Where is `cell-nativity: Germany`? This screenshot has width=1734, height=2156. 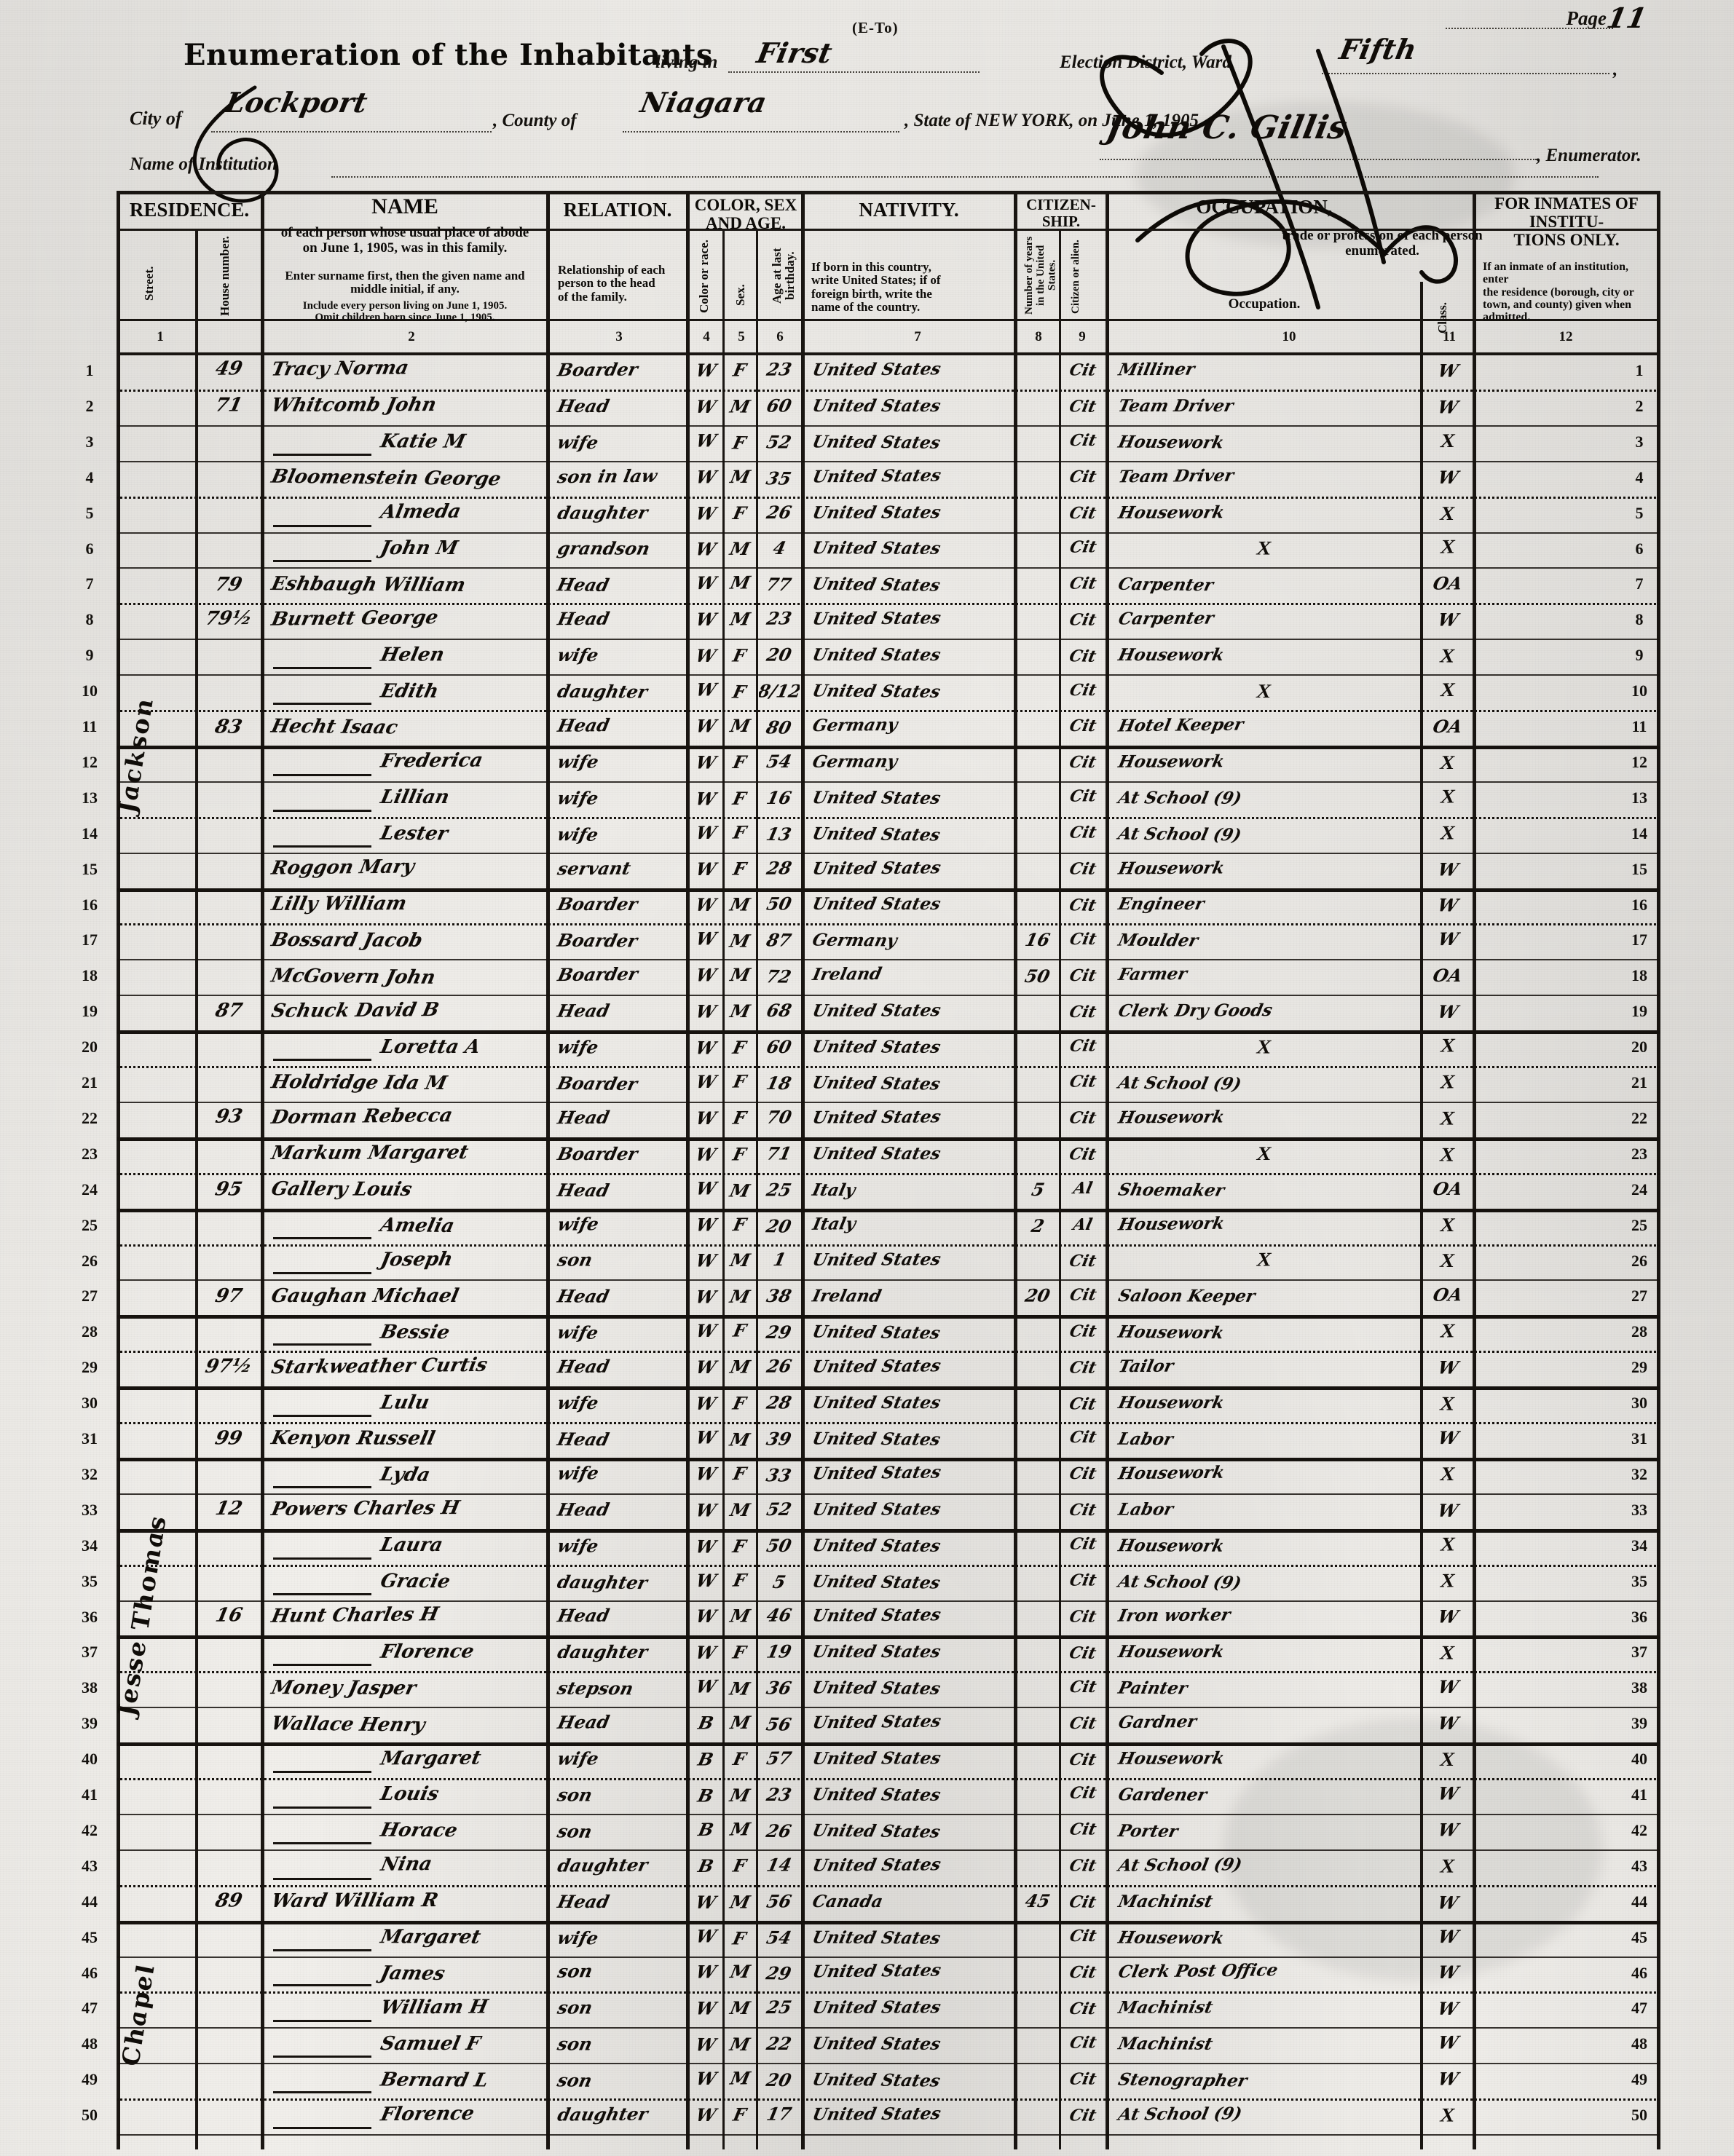 cell-nativity: Germany is located at coordinates (855, 725).